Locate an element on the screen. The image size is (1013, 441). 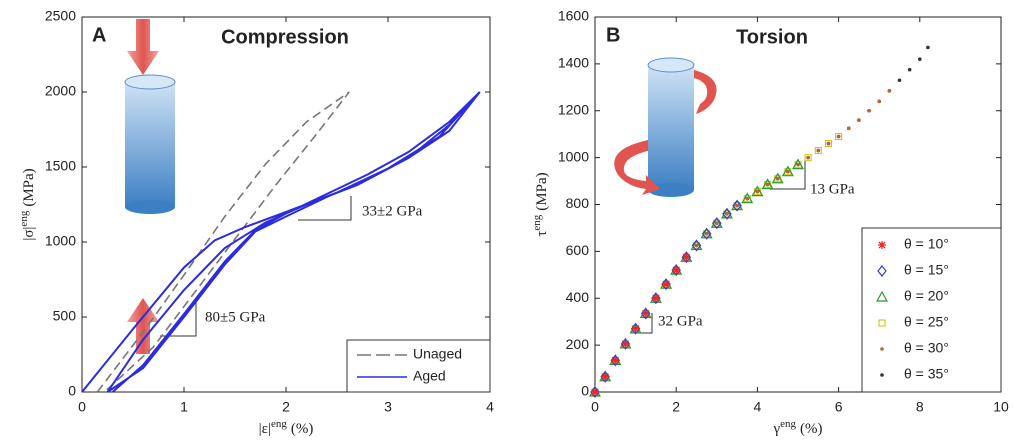
y-tick-label: 2500 is located at coordinates (60, 16).